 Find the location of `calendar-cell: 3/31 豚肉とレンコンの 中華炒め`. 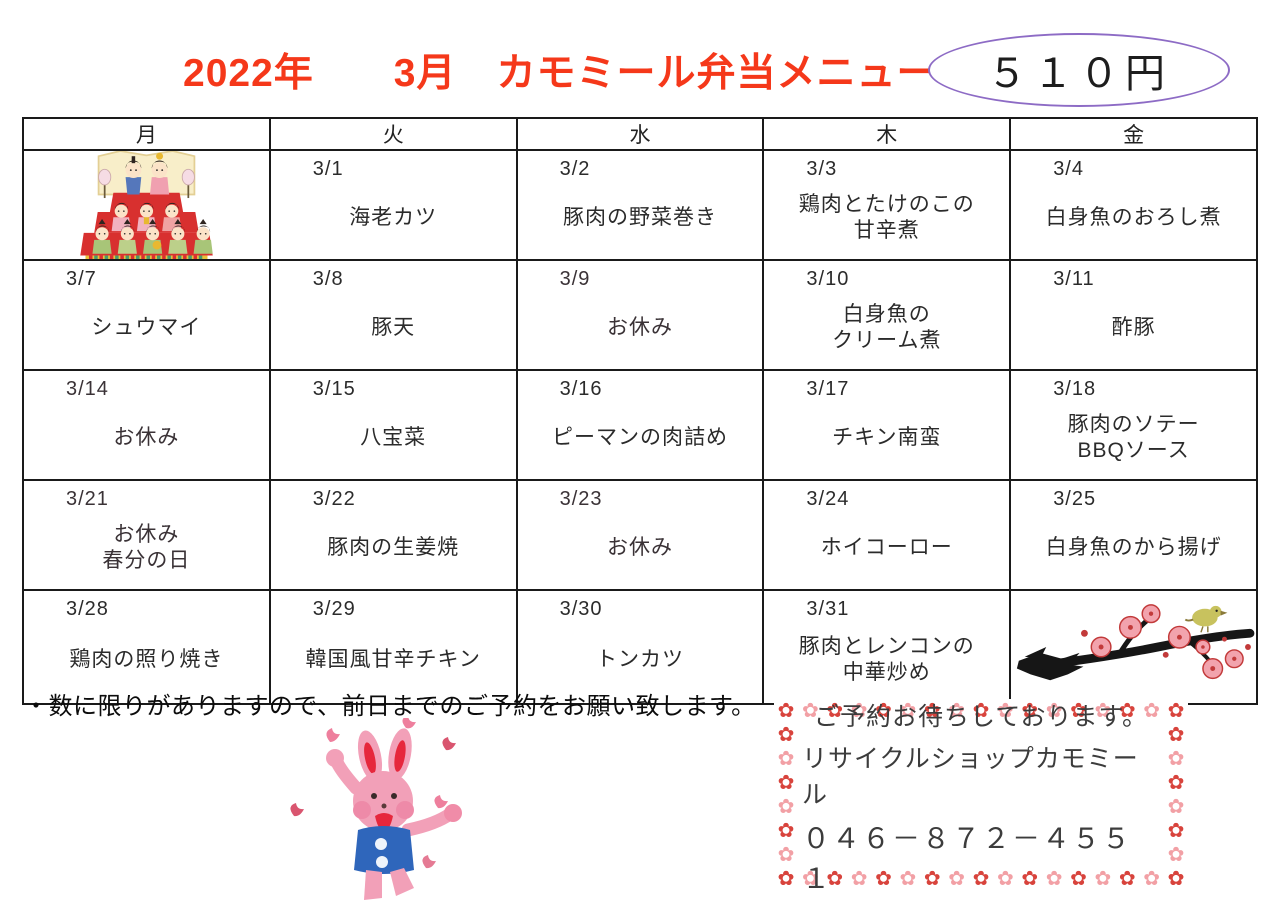

calendar-cell: 3/31 豚肉とレンコンの 中華炒め is located at coordinates (887, 647).